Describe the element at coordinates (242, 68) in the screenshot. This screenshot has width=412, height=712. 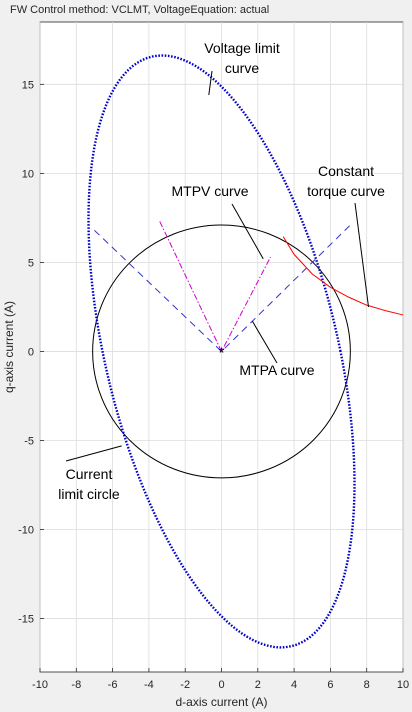
I see `voltage-limit-annotation-line: curve` at that location.